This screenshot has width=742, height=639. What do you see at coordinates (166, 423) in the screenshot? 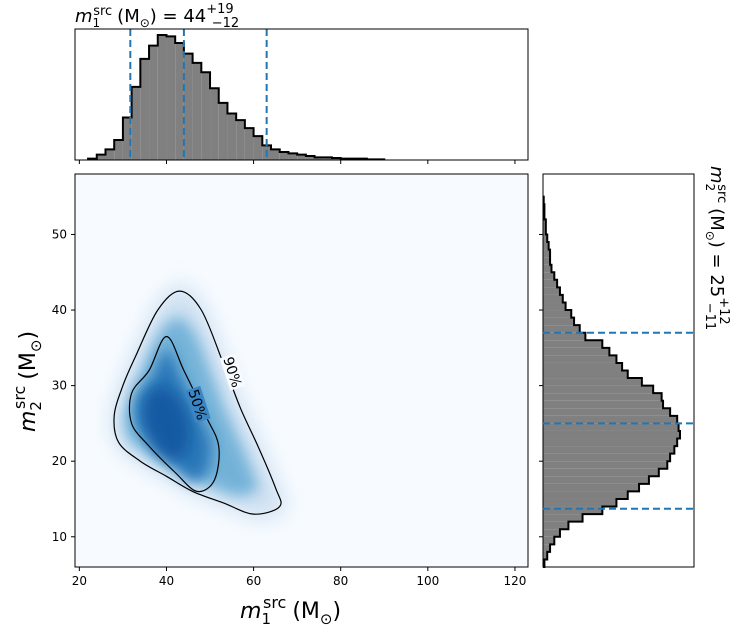
I see `density-core` at bounding box center [166, 423].